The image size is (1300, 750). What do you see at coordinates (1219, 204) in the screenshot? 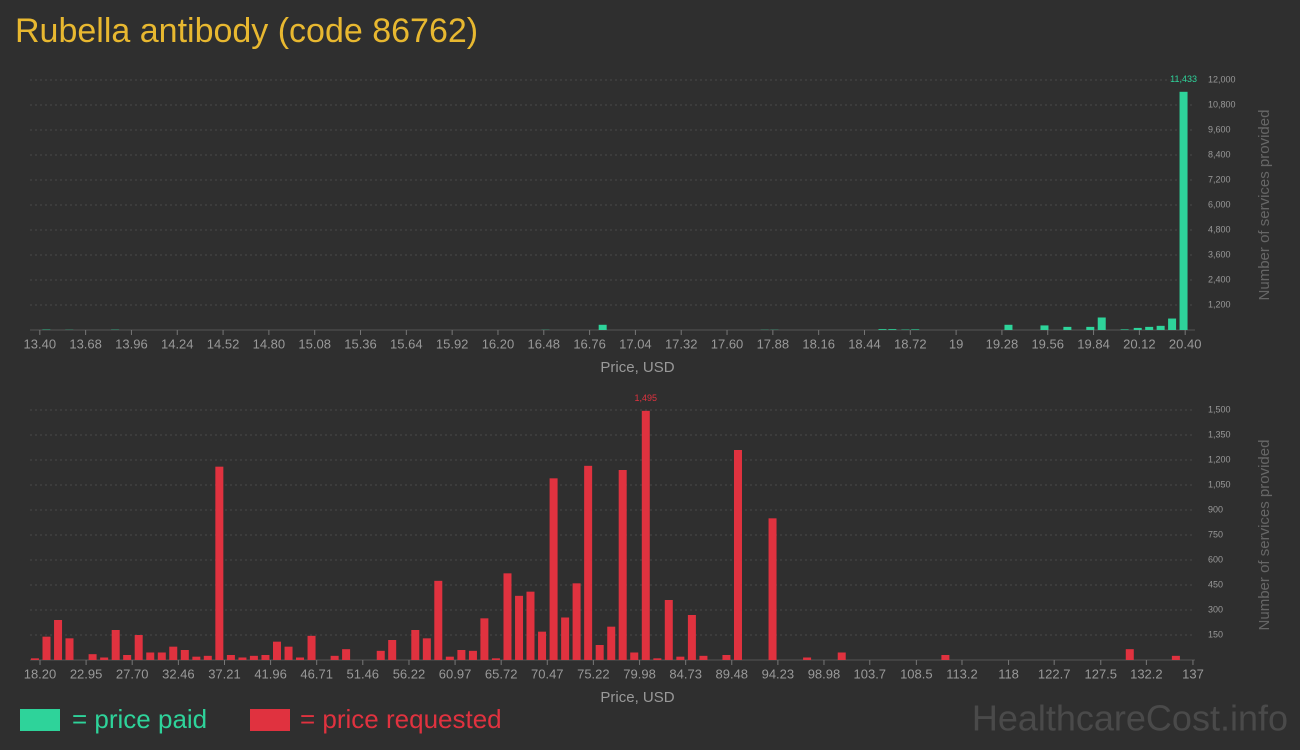
I see `y-tick-label: 6,000` at bounding box center [1219, 204].